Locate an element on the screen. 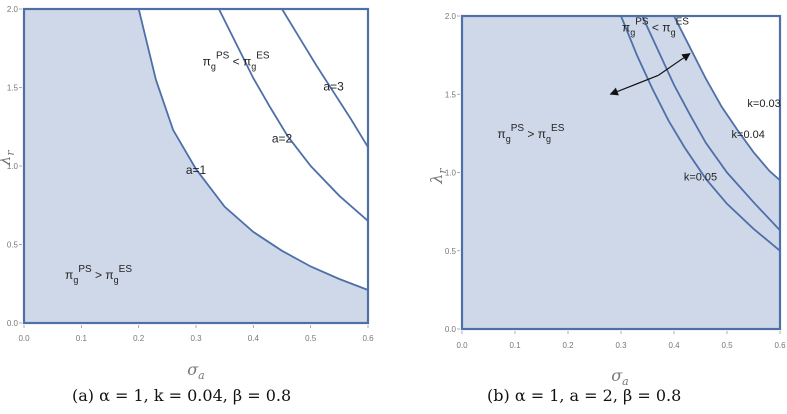 The width and height of the screenshot is (787, 414). curve-label-a=3: a=3 is located at coordinates (333, 87).